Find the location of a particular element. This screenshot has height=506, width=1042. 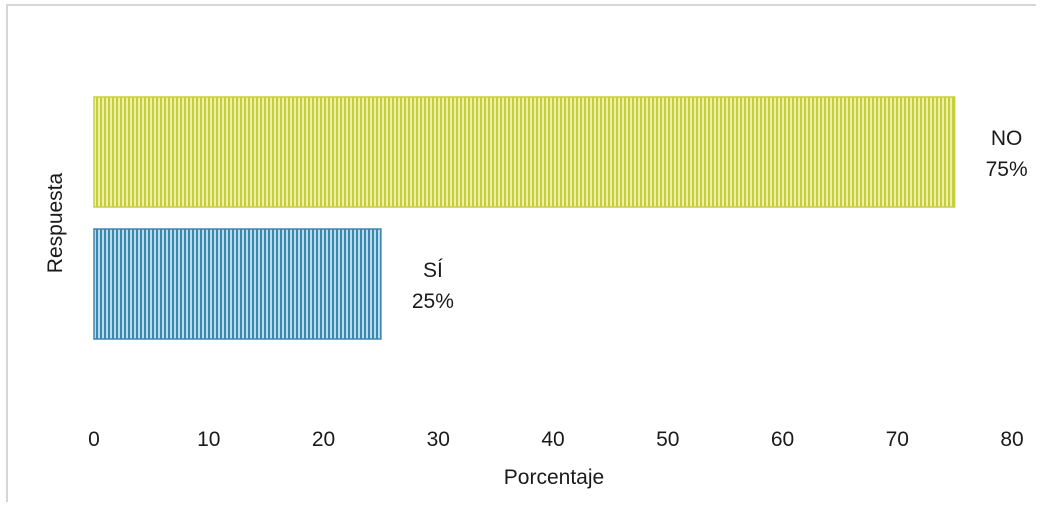

x-tick-label: 50 is located at coordinates (667, 439).